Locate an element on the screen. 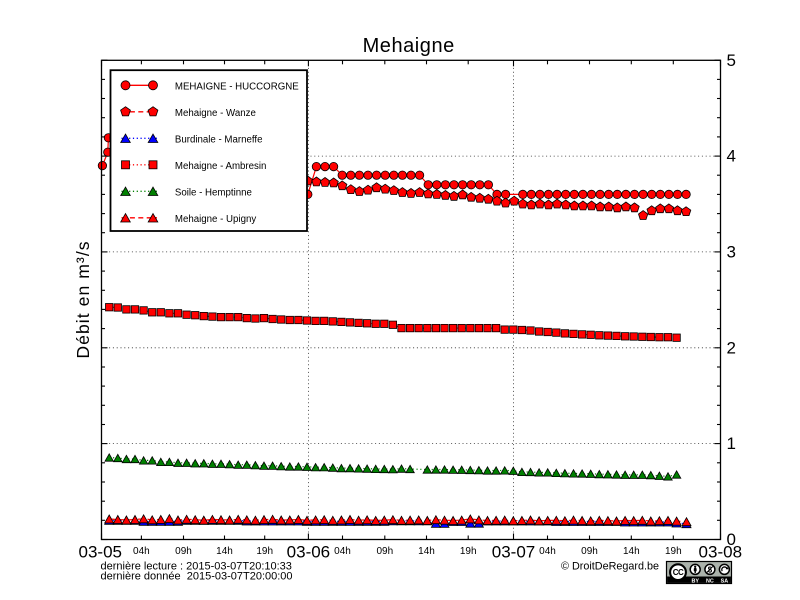  svg-text: Soile - Hemptinne is located at coordinates (213, 193).